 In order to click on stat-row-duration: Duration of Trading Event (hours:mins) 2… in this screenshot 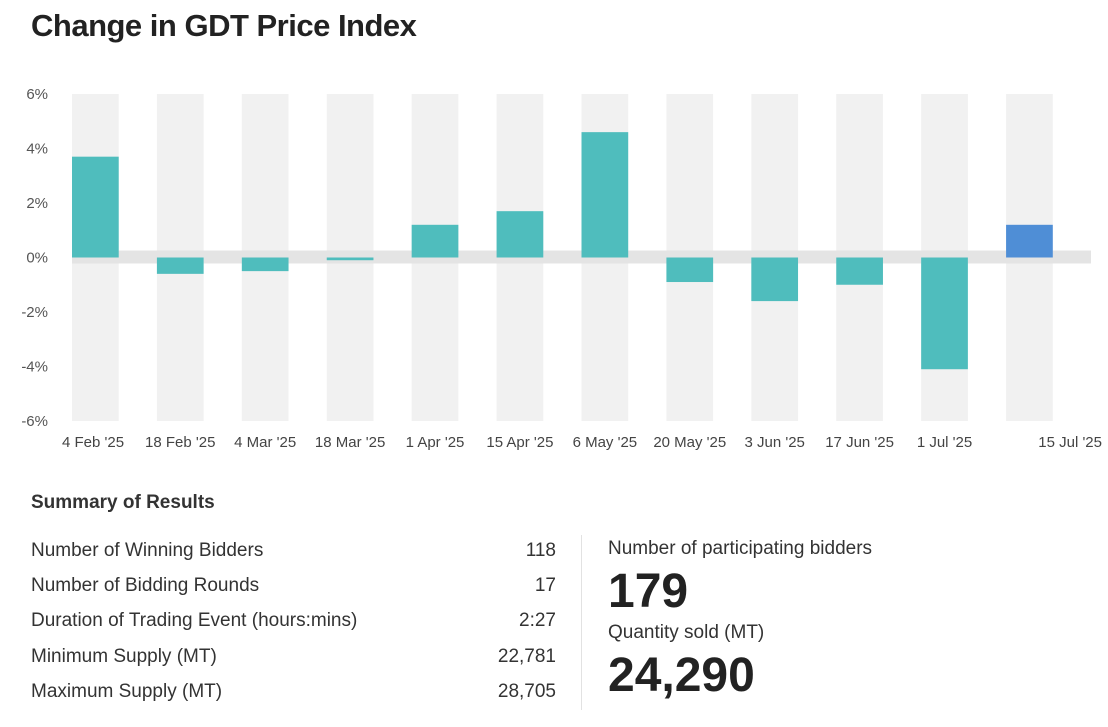, I will do `click(293, 621)`.